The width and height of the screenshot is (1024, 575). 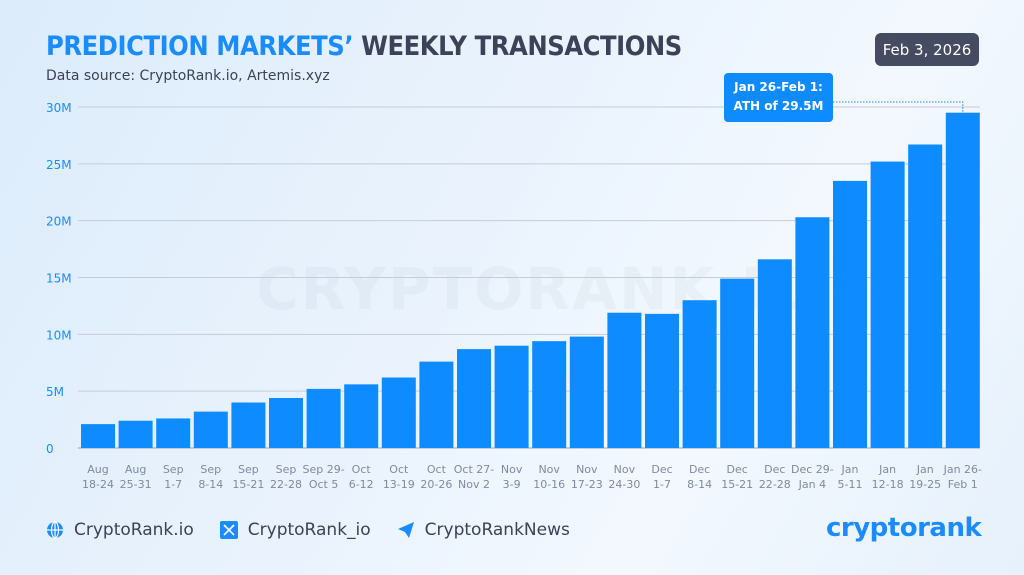 What do you see at coordinates (134, 530) in the screenshot?
I see `website-label: CryptoRank.io` at bounding box center [134, 530].